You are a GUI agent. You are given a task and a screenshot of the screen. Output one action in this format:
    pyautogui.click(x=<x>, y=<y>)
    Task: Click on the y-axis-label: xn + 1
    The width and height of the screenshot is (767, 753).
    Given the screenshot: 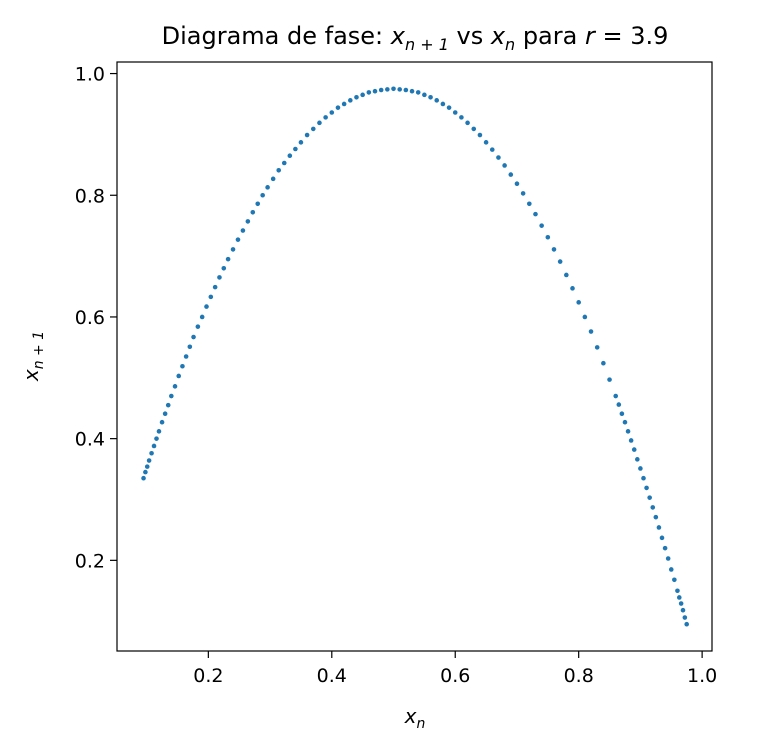 What is the action you would take?
    pyautogui.click(x=33, y=356)
    